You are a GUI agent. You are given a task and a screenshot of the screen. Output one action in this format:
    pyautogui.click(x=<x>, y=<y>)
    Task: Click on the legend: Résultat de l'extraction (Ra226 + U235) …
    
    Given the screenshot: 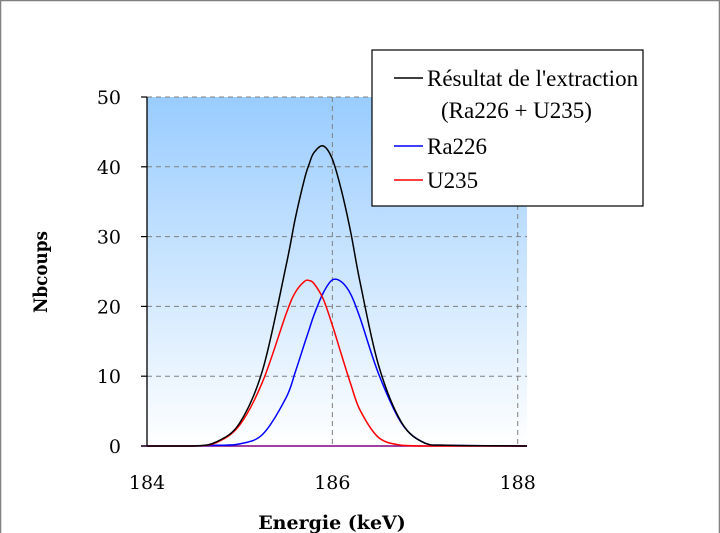 What is the action you would take?
    pyautogui.click(x=507, y=128)
    